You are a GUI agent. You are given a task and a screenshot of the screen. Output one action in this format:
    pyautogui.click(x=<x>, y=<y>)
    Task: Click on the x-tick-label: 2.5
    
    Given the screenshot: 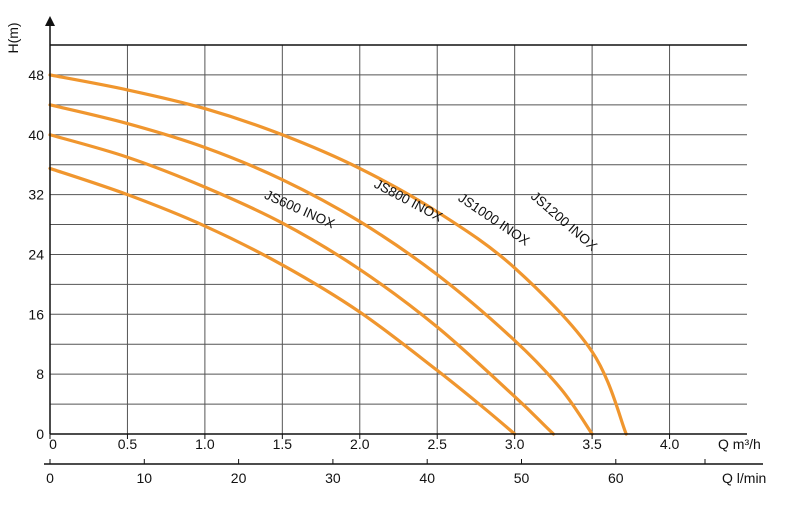 What is the action you would take?
    pyautogui.click(x=437, y=444)
    